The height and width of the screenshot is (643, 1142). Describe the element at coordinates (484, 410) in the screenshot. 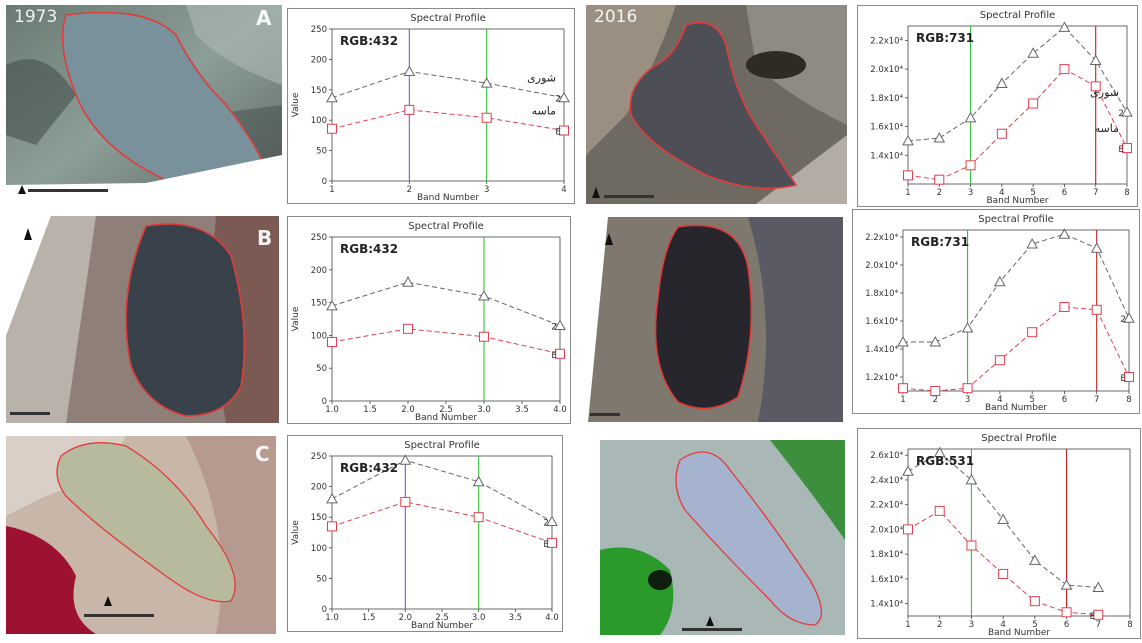

I see `chart-2-xtick-label: 3.0` at that location.